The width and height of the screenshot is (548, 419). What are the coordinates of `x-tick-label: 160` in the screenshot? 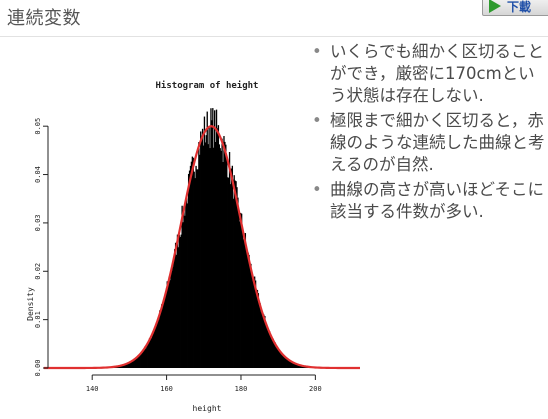 It's located at (166, 389).